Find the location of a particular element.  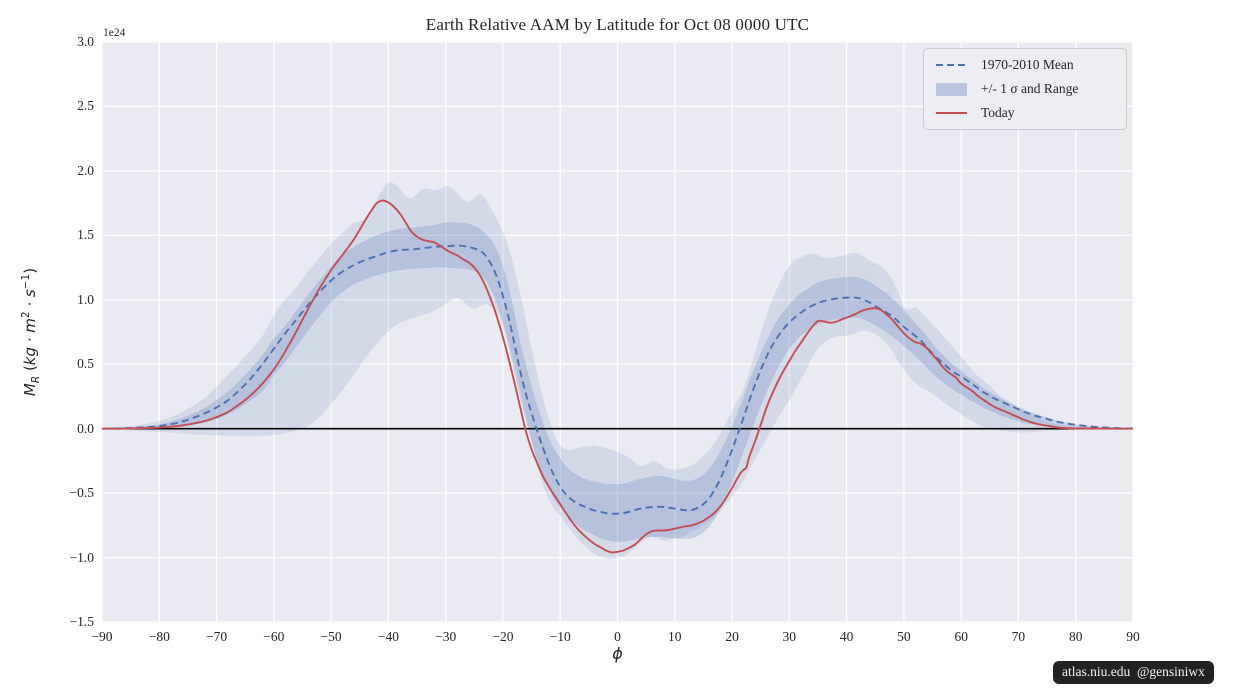

y-tick-label: 2.5 is located at coordinates (85, 106).